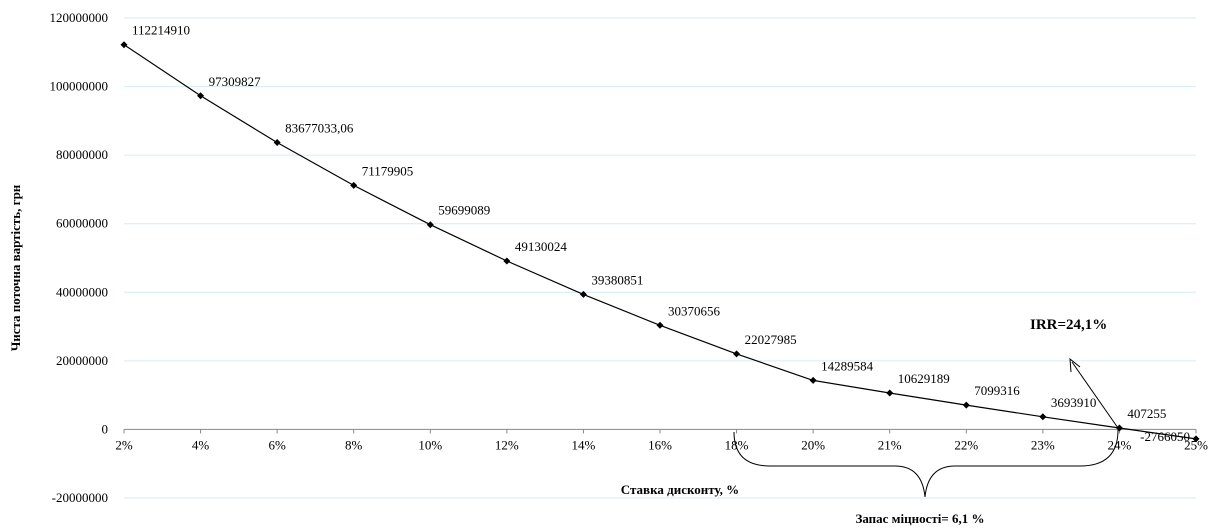 This screenshot has height=529, width=1218. I want to click on x-tick-label: 2%, so click(124, 444).